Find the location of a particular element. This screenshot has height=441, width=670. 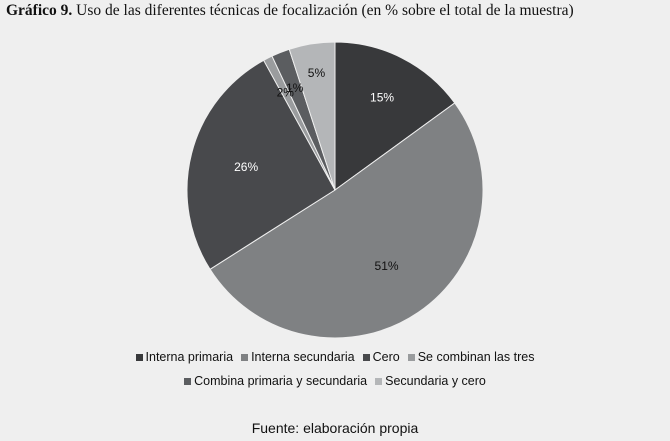

legend-item: Secundaria y cero is located at coordinates (430, 381).